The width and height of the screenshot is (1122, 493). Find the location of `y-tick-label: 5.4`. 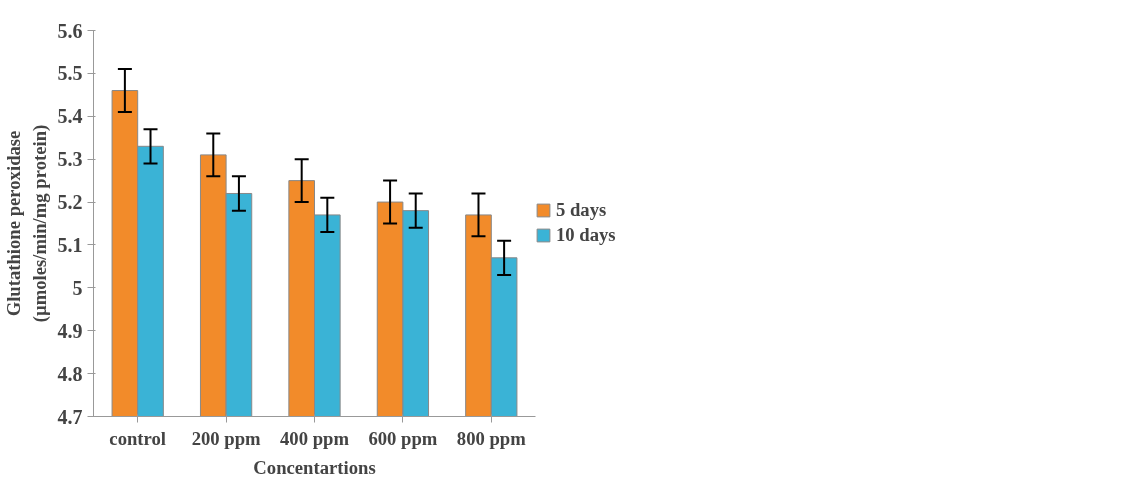

y-tick-label: 5.4 is located at coordinates (70, 116).